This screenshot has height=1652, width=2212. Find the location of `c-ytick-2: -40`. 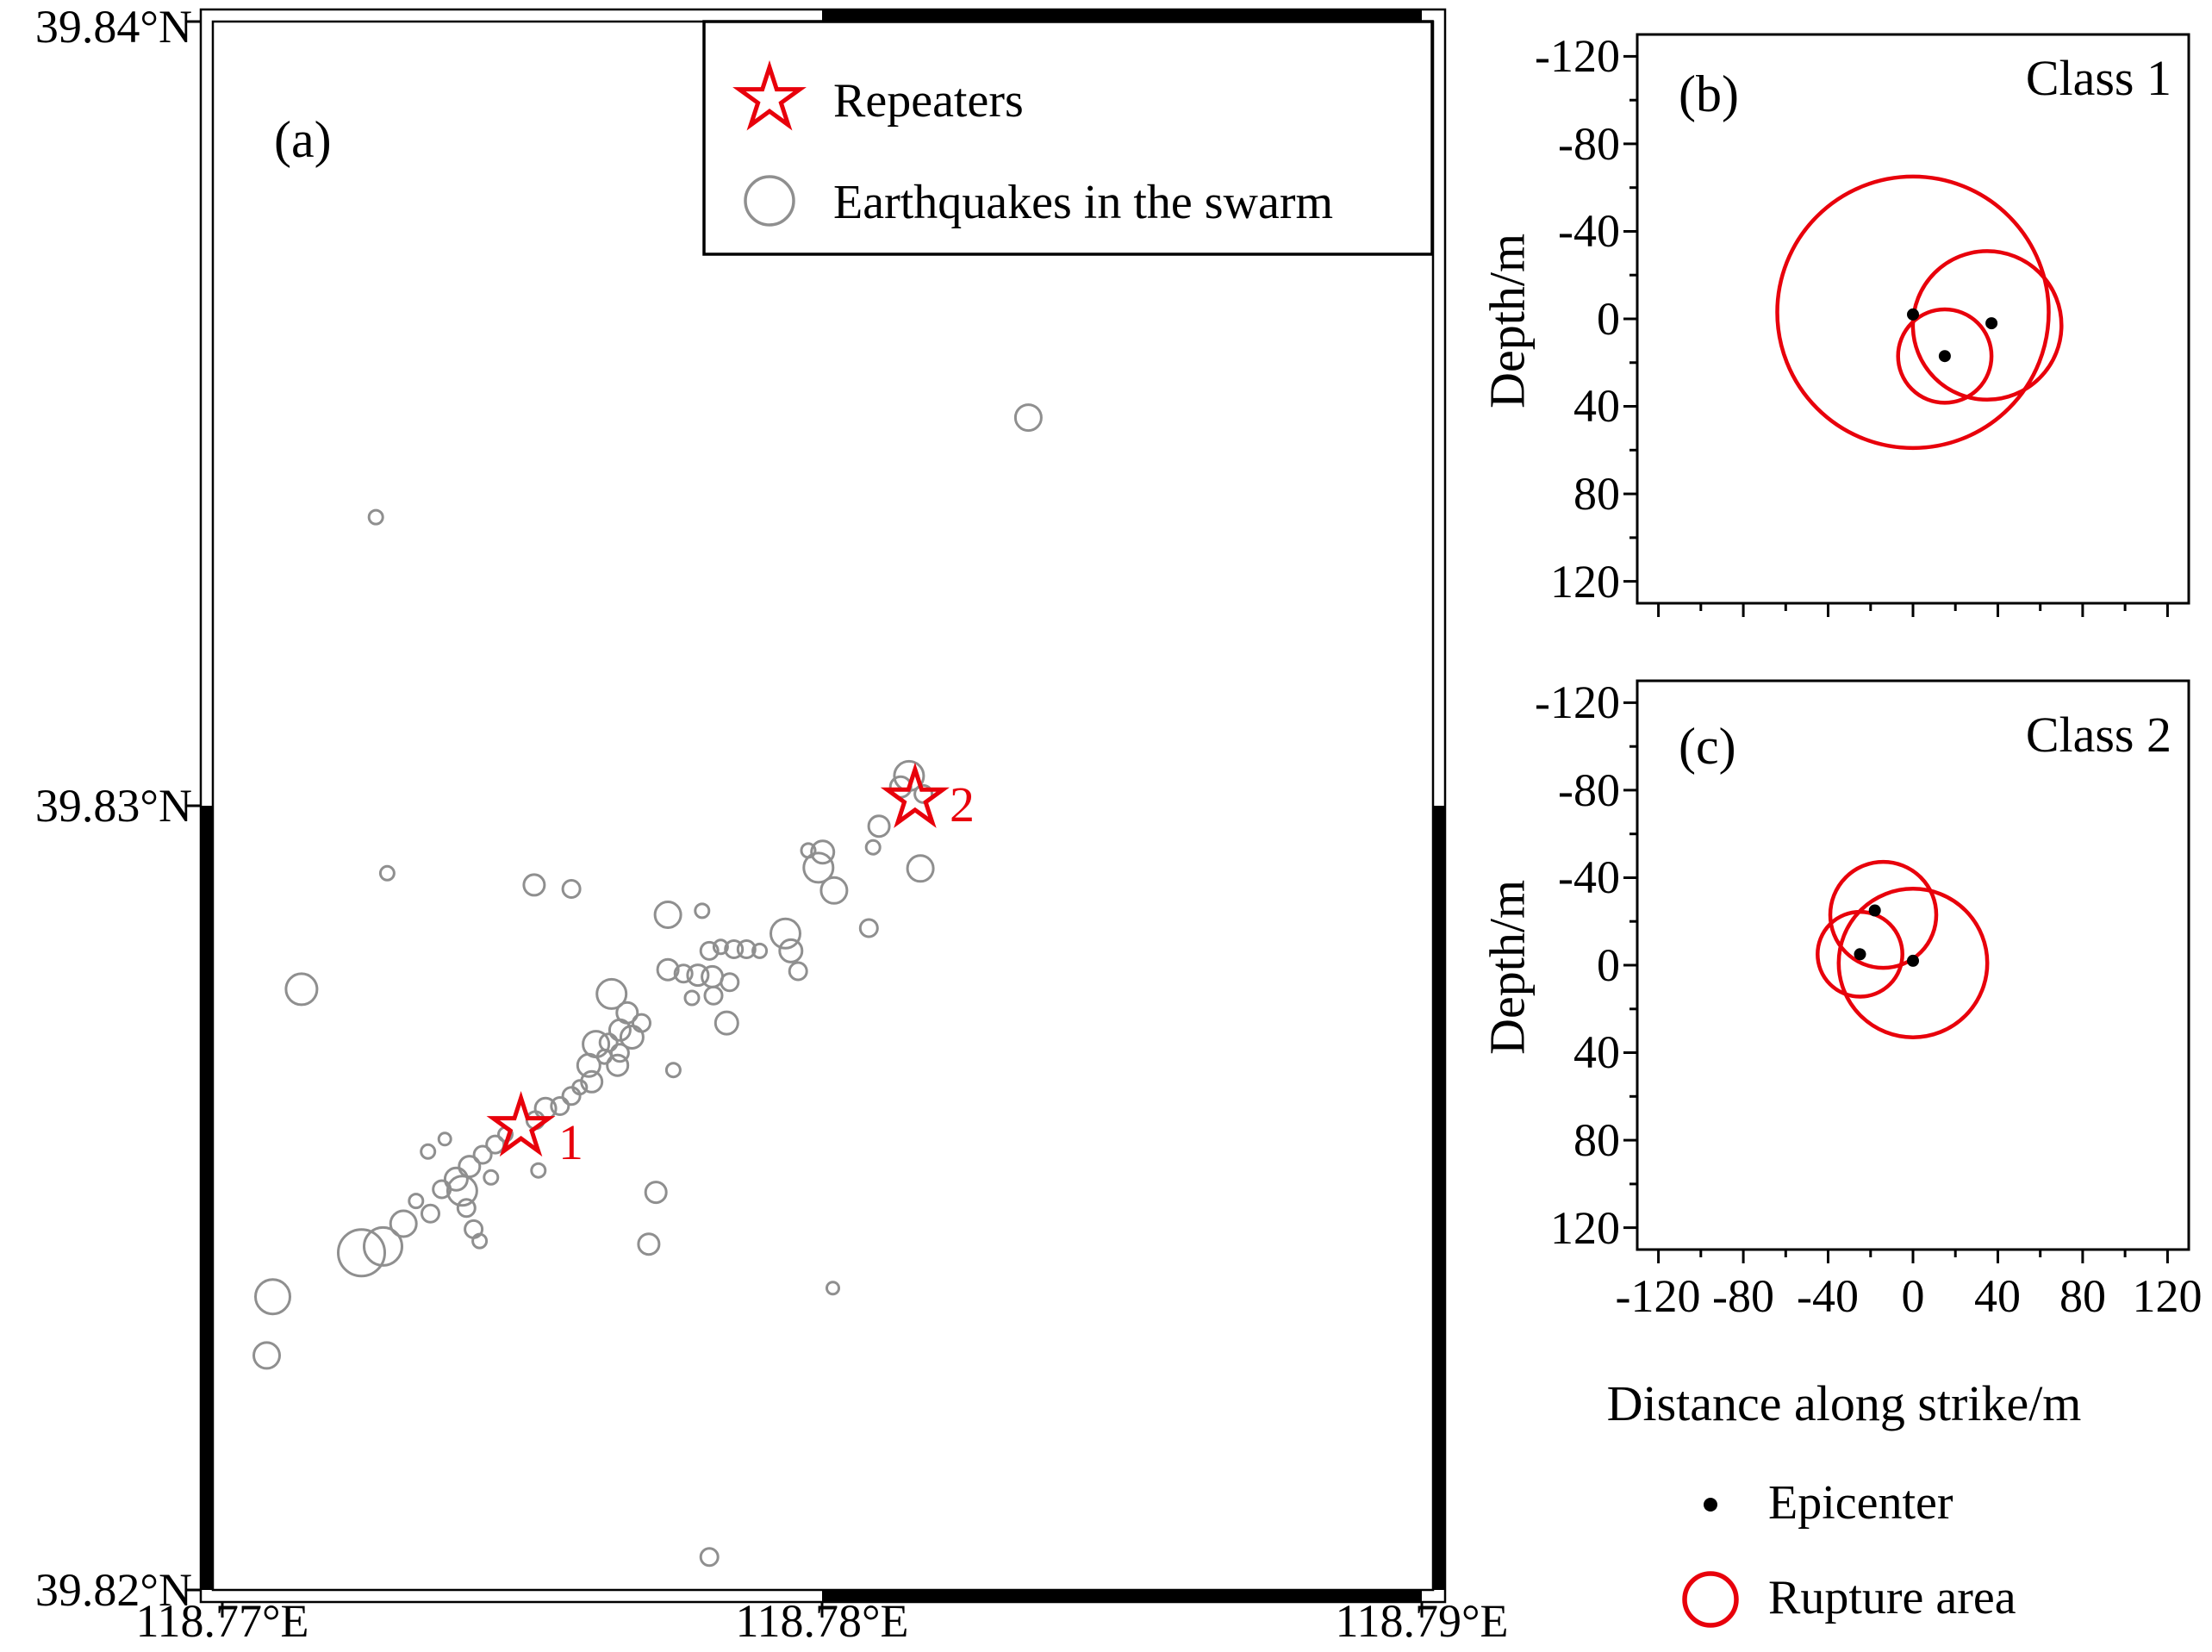

c-ytick-2: -40 is located at coordinates (1589, 877).